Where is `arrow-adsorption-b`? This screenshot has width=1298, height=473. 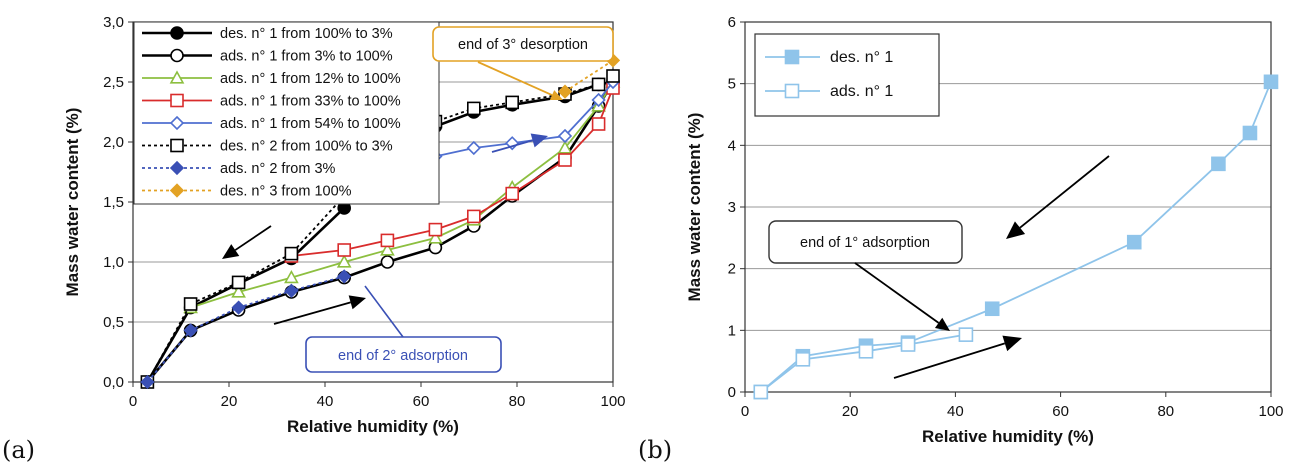
arrow-adsorption-b is located at coordinates (957, 357).